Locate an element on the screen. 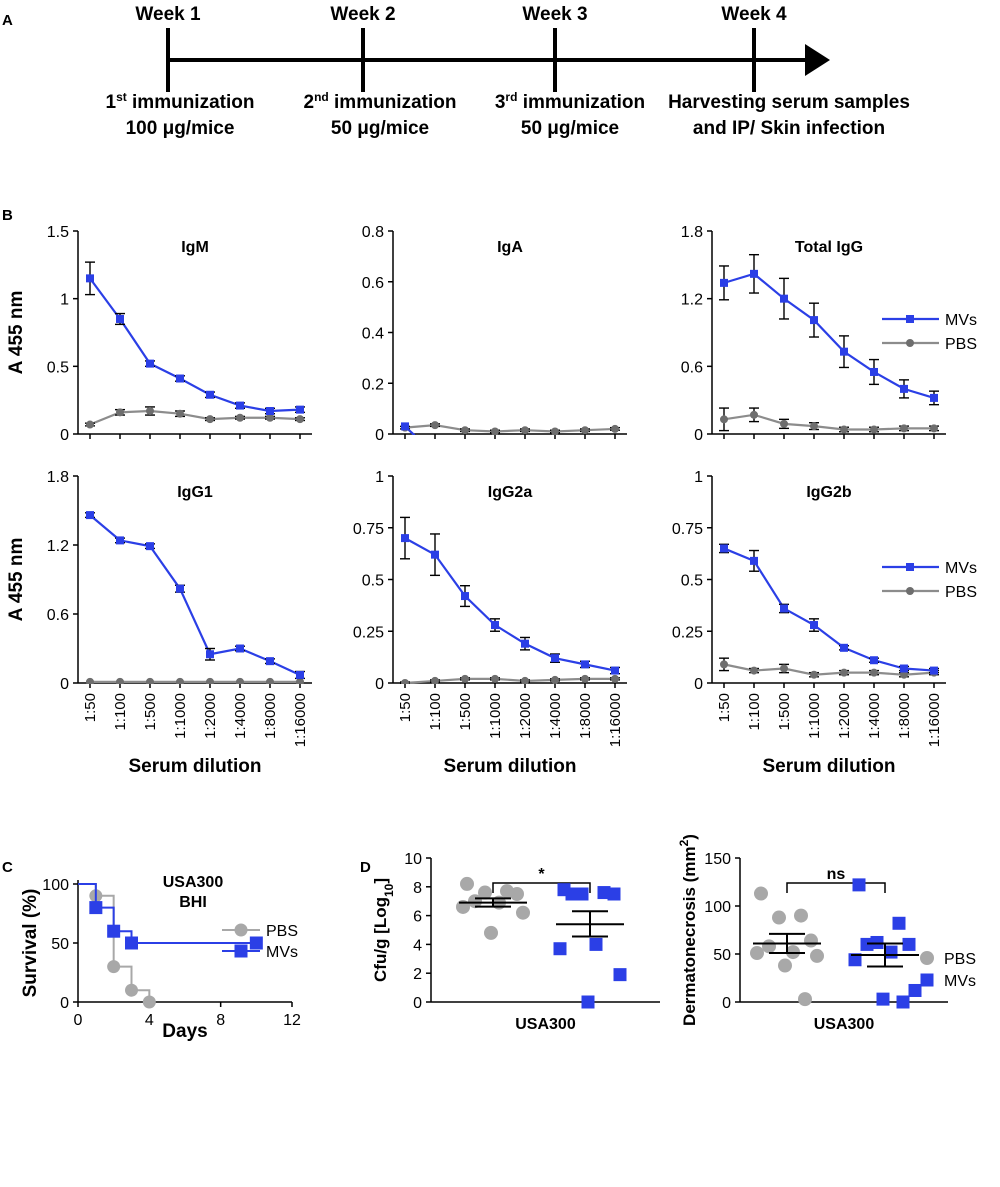 The height and width of the screenshot is (1187, 1000). y-tick-label: 100 is located at coordinates (717, 907).